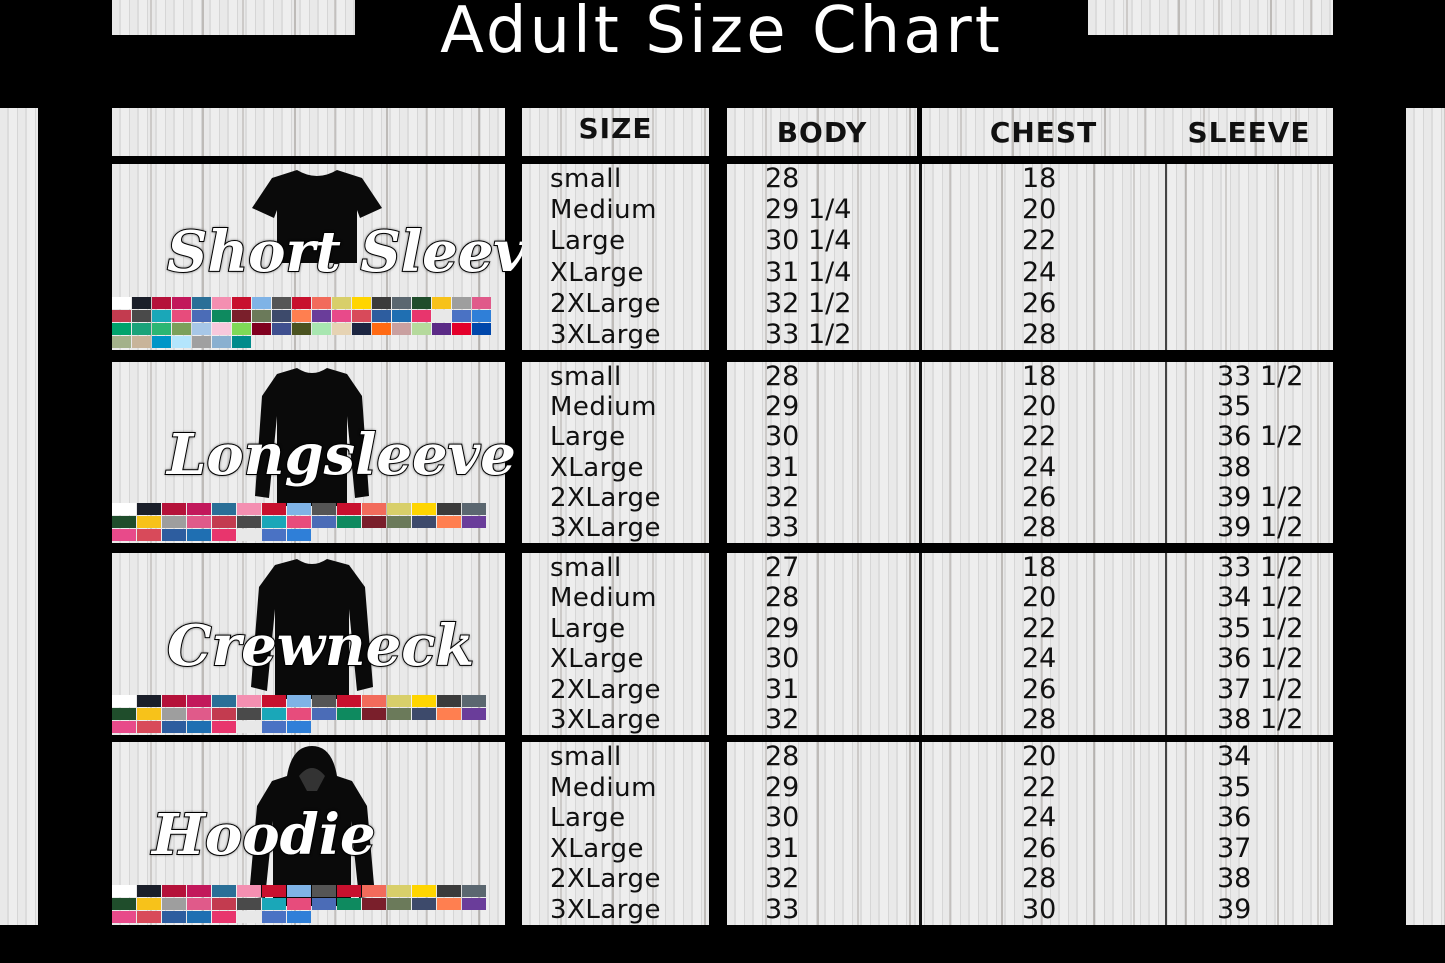 This screenshot has height=963, width=1445. Describe the element at coordinates (312, 437) in the screenshot. I see `longsleeve-icon` at that location.